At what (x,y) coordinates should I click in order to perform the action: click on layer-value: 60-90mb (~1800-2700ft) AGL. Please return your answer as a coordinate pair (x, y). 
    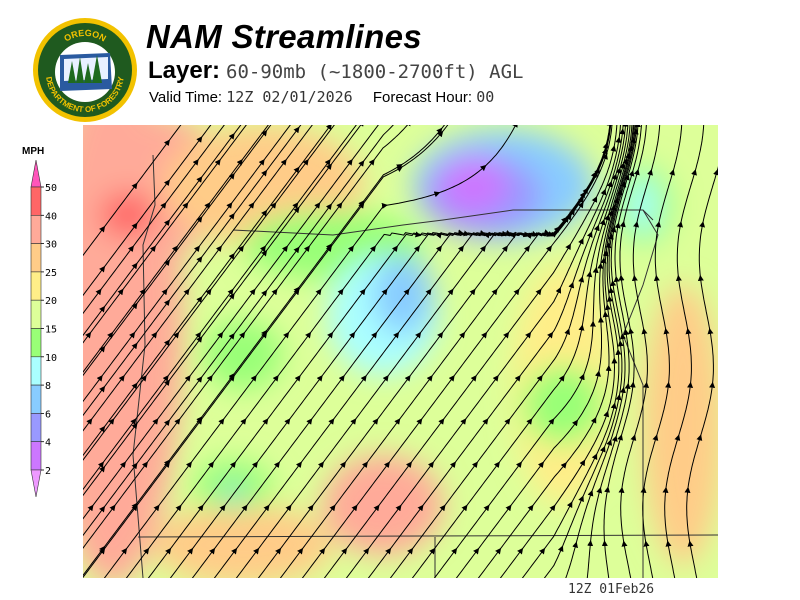
    Looking at the image, I should click on (375, 72).